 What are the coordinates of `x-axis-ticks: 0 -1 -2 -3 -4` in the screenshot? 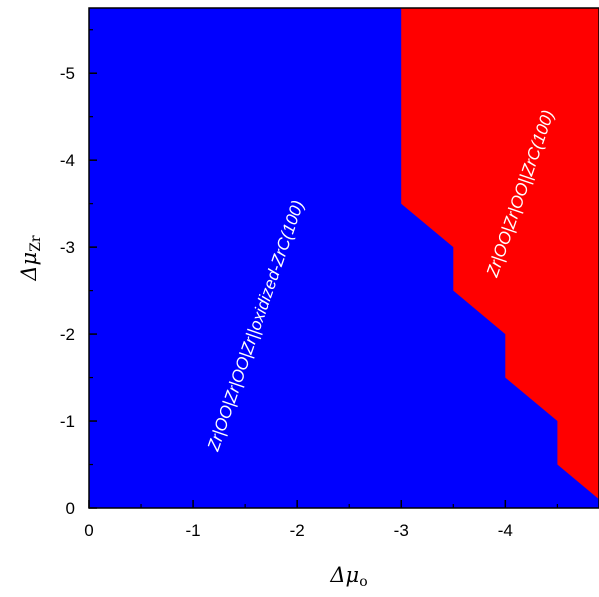 It's located at (321, 520).